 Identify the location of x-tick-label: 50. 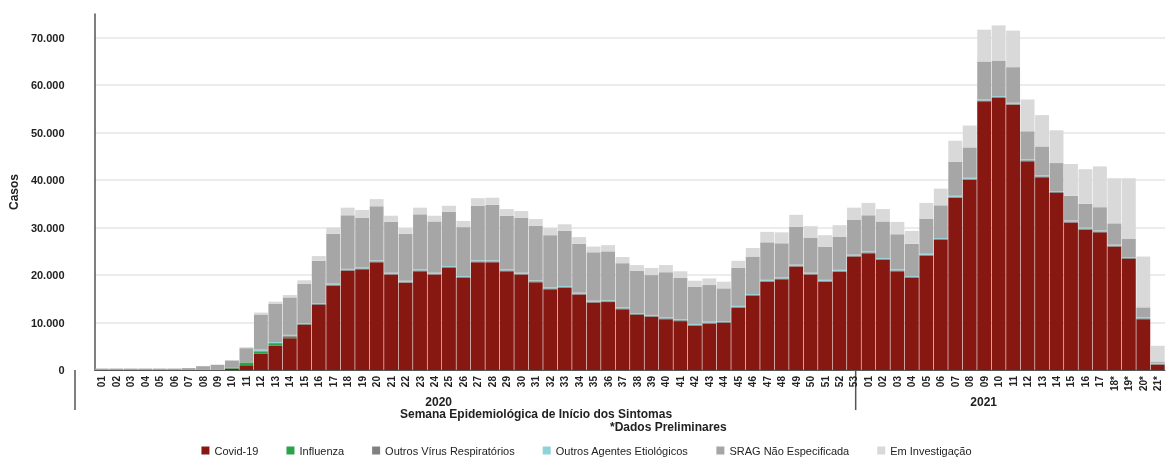
(811, 381).